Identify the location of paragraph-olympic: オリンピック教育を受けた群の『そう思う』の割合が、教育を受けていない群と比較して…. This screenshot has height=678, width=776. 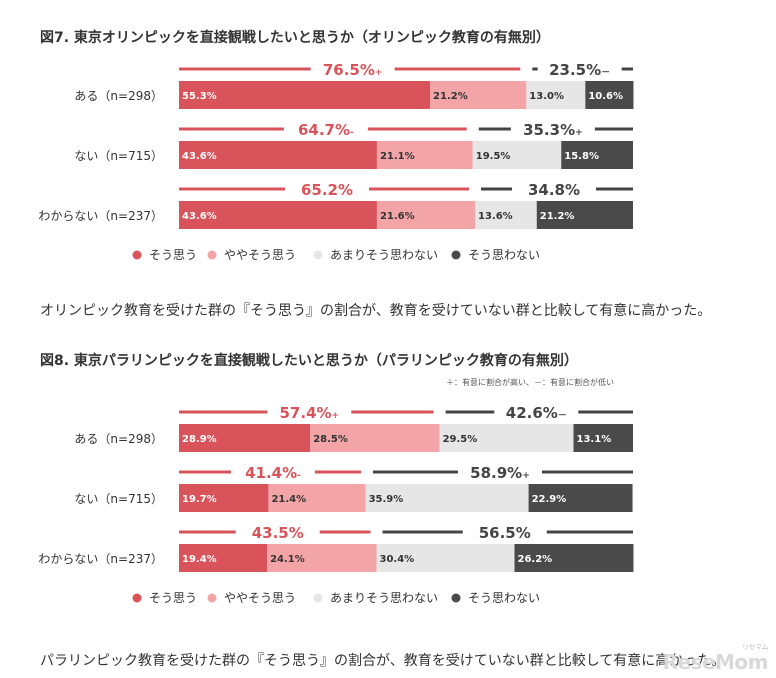
(376, 311).